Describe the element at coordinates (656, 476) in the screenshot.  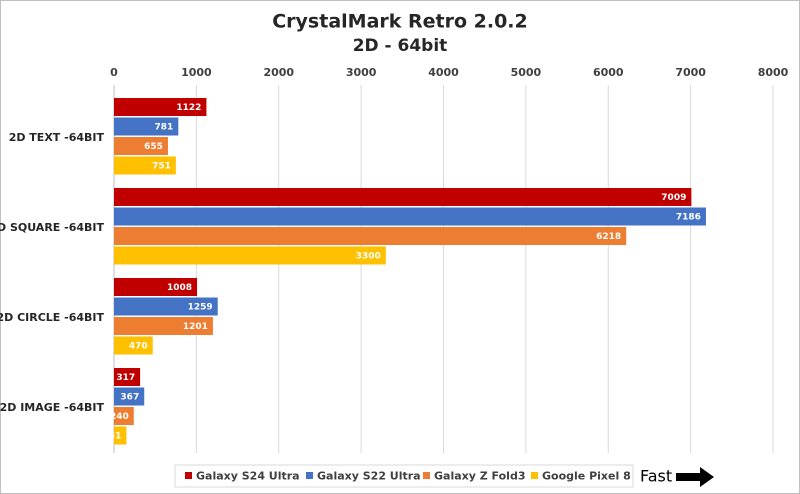
I see `annotation: Fast` at that location.